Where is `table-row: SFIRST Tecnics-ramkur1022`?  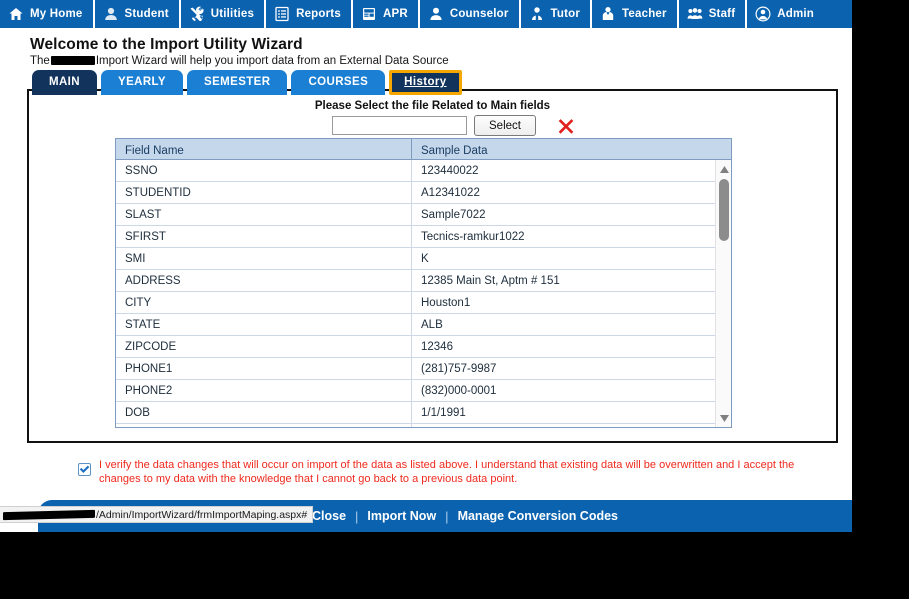
table-row: SFIRST Tecnics-ramkur1022 is located at coordinates (416, 237).